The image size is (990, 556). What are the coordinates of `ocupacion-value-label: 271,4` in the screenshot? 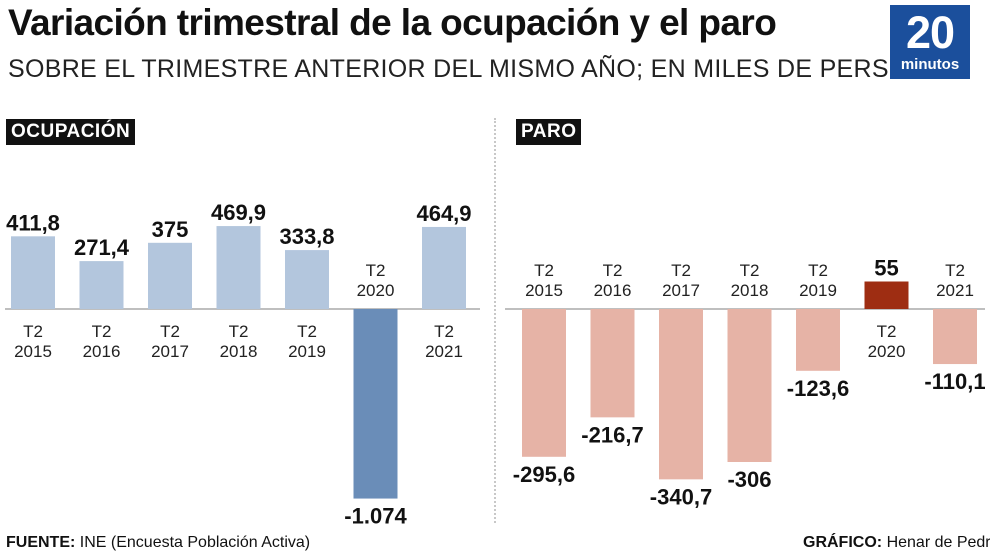 It's located at (102, 247).